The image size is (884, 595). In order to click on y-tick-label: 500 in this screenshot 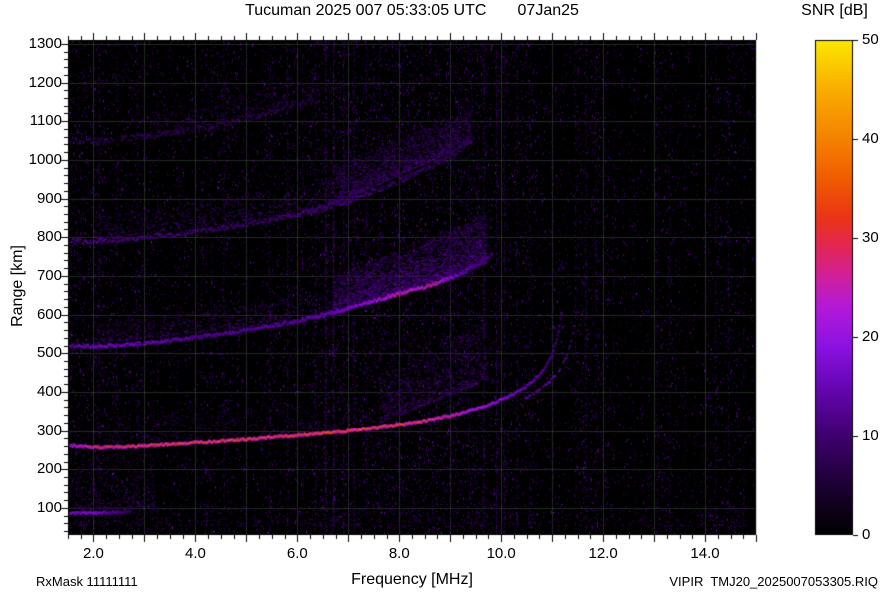, I will do `click(49, 353)`.